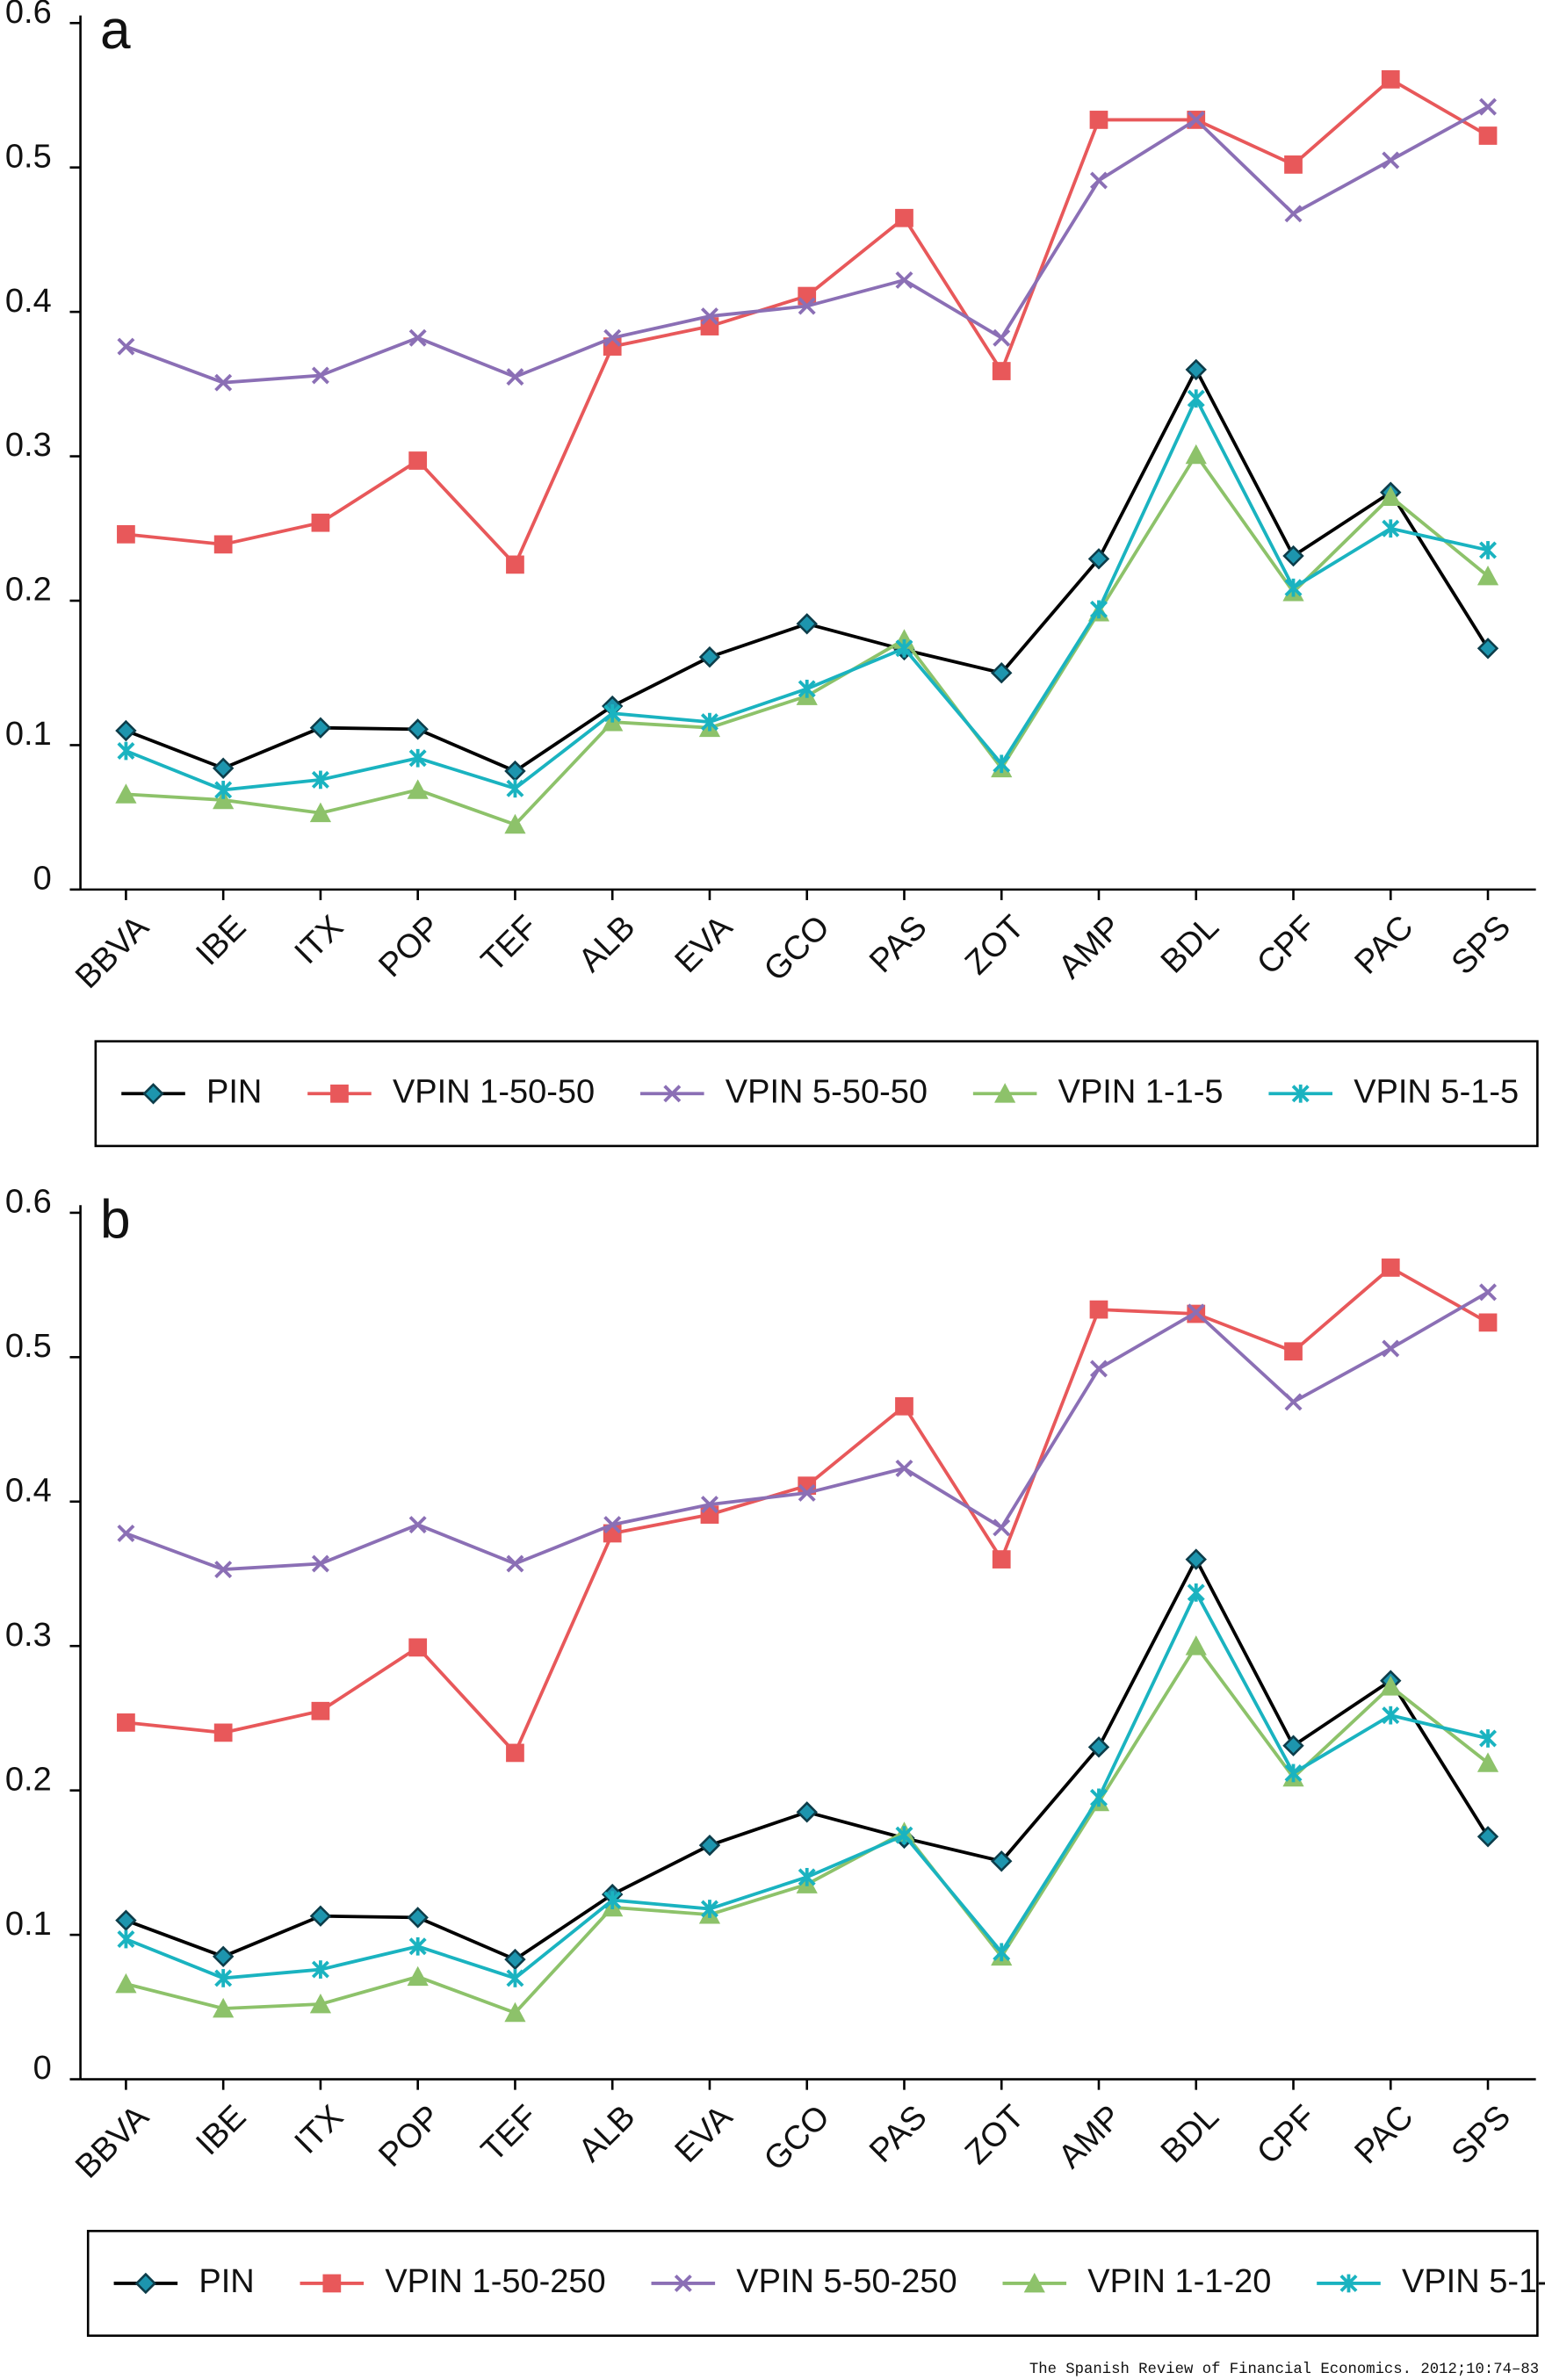 The height and width of the screenshot is (2380, 1545). I want to click on y-tick-label: 0.2, so click(28, 590).